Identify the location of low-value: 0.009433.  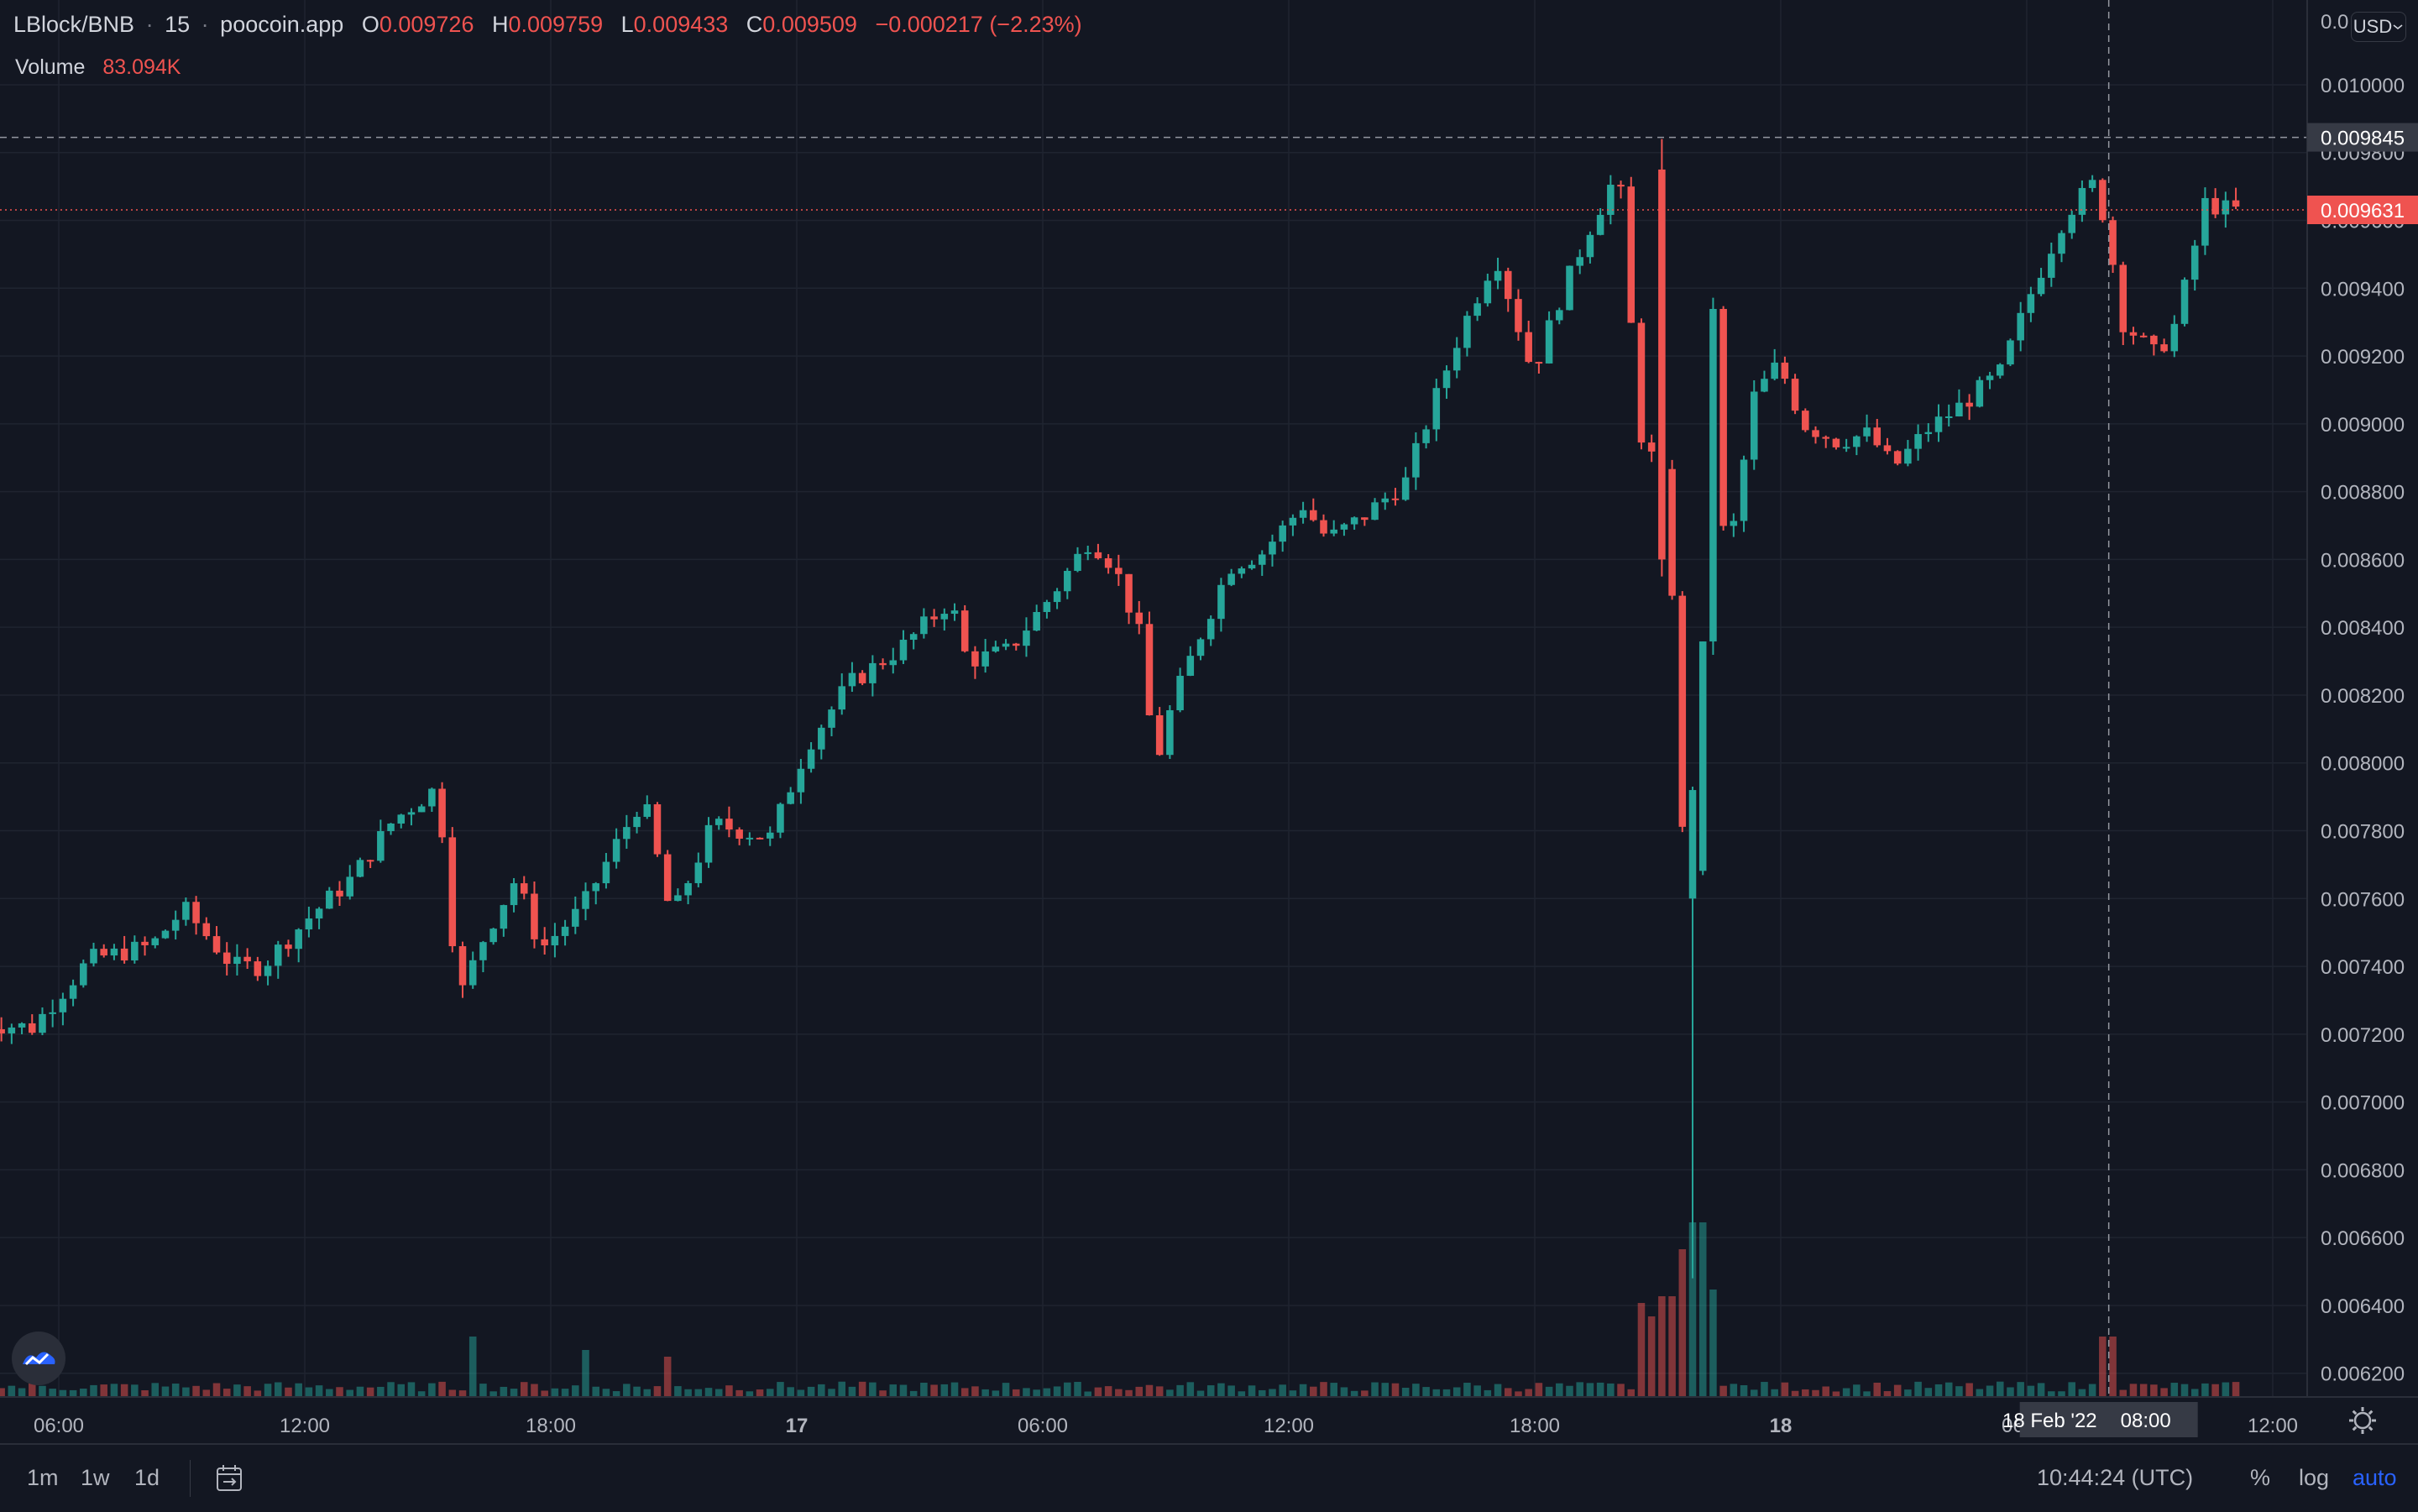
(681, 24).